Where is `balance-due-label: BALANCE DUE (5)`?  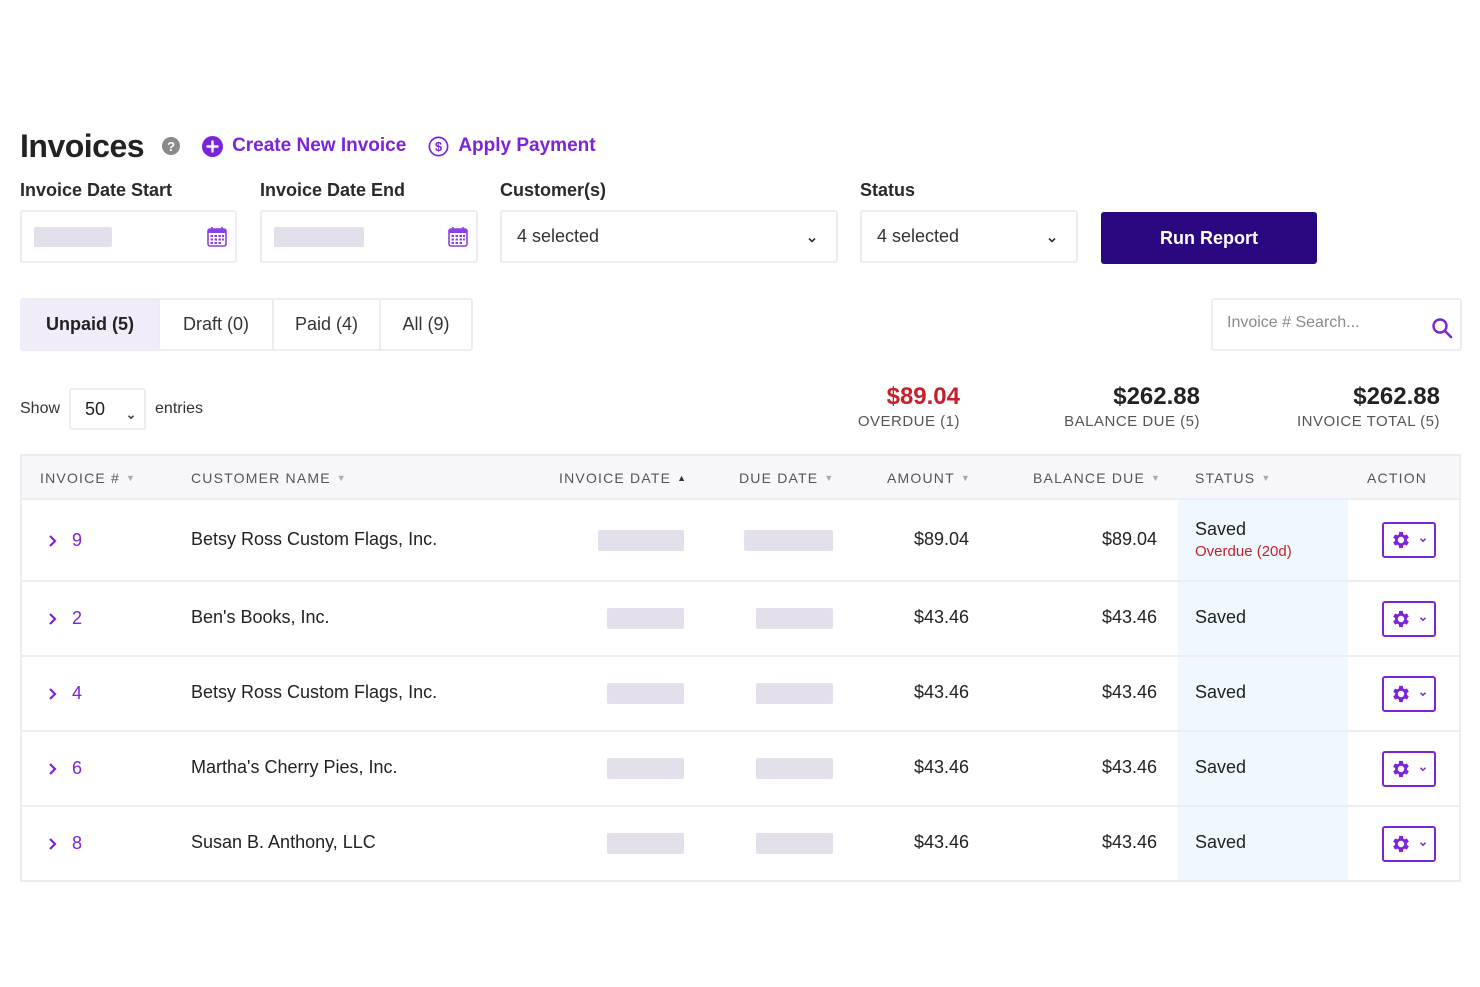
balance-due-label: BALANCE DUE (5) is located at coordinates (1132, 421).